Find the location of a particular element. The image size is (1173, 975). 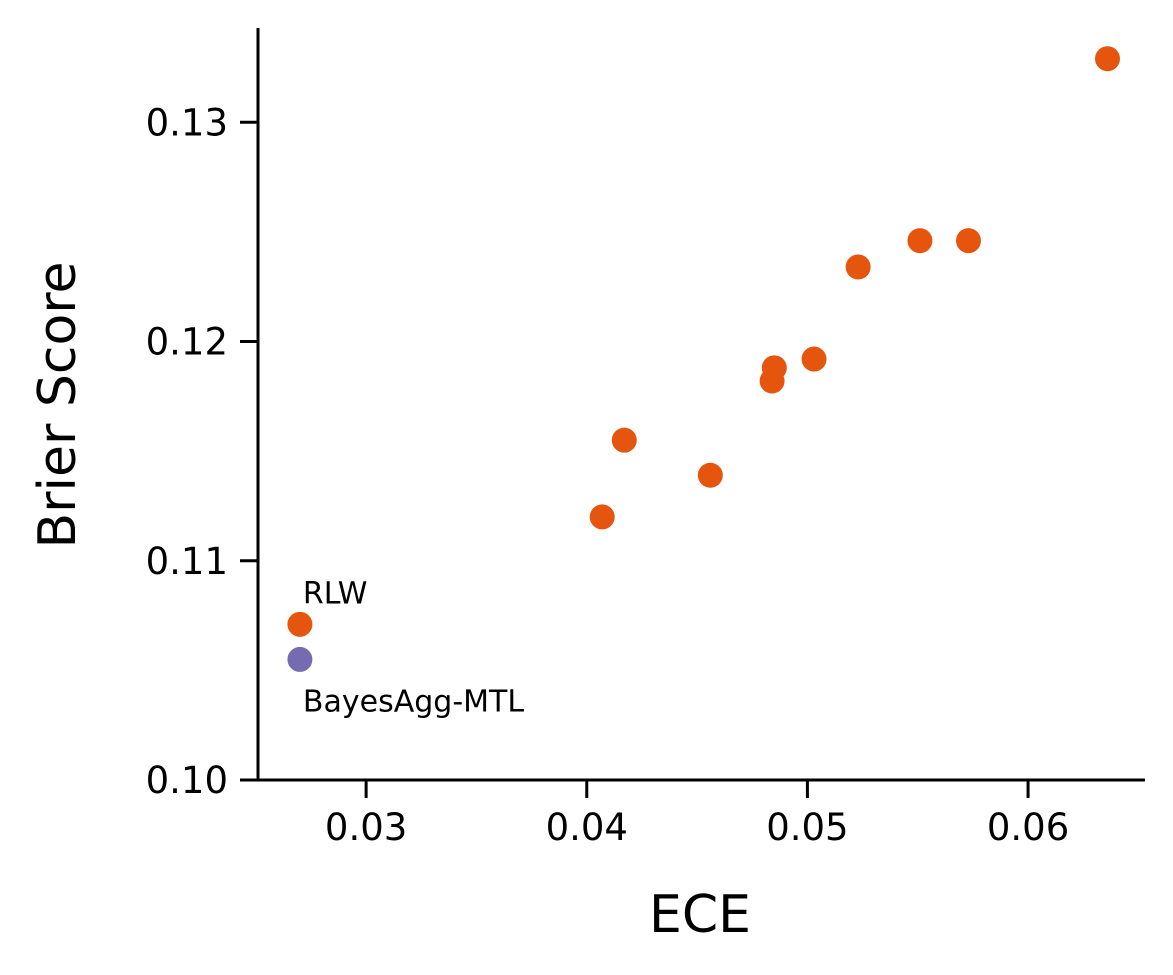

x-axis-title: ECE is located at coordinates (700, 915).